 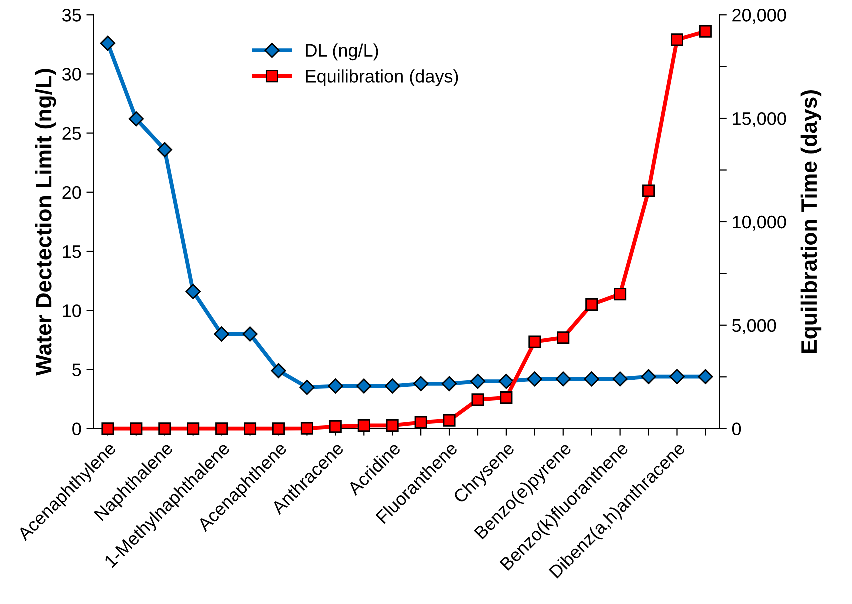 What do you see at coordinates (77, 429) in the screenshot?
I see `y-tick-label: 0` at bounding box center [77, 429].